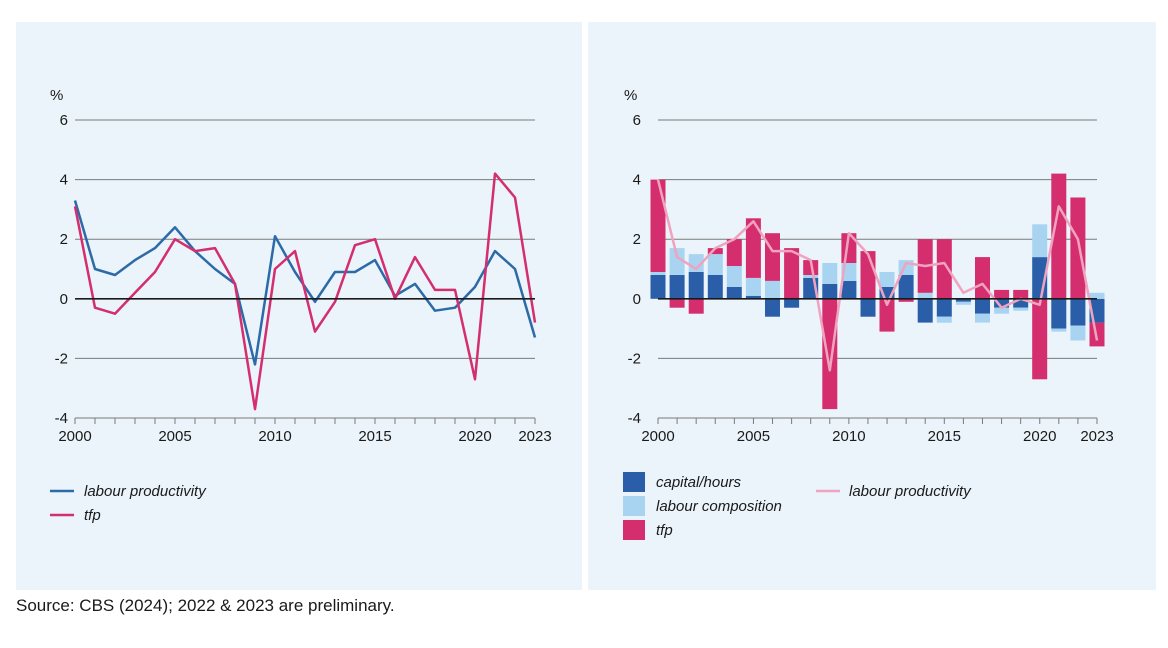  I want to click on series-line-labour-productivity, so click(877, 275).